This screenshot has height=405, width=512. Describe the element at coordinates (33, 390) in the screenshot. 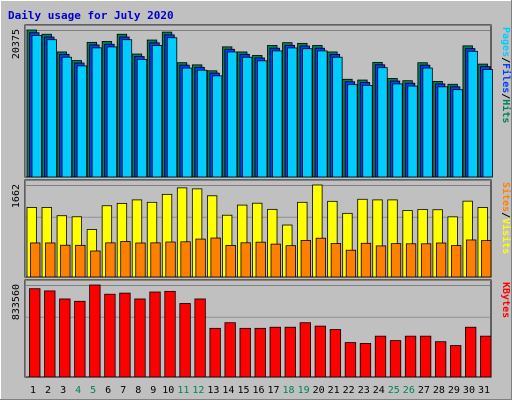

I see `x-tick-day-1: 1` at that location.